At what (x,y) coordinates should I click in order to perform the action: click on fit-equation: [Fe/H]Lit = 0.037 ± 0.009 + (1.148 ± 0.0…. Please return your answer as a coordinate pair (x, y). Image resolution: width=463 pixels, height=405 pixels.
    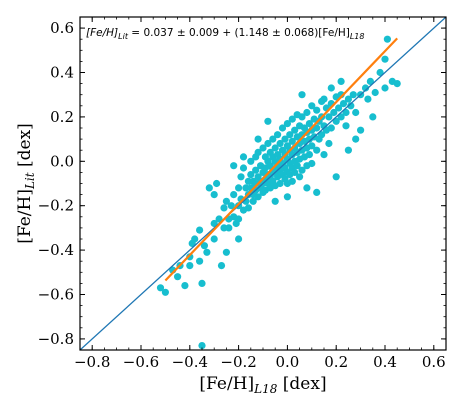
    Looking at the image, I should click on (225, 34).